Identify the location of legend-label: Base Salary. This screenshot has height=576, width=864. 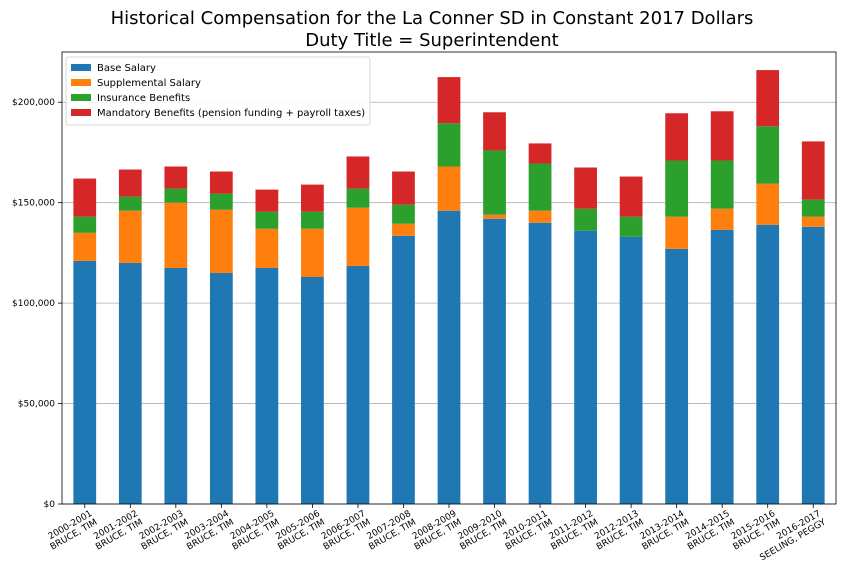
(126, 68).